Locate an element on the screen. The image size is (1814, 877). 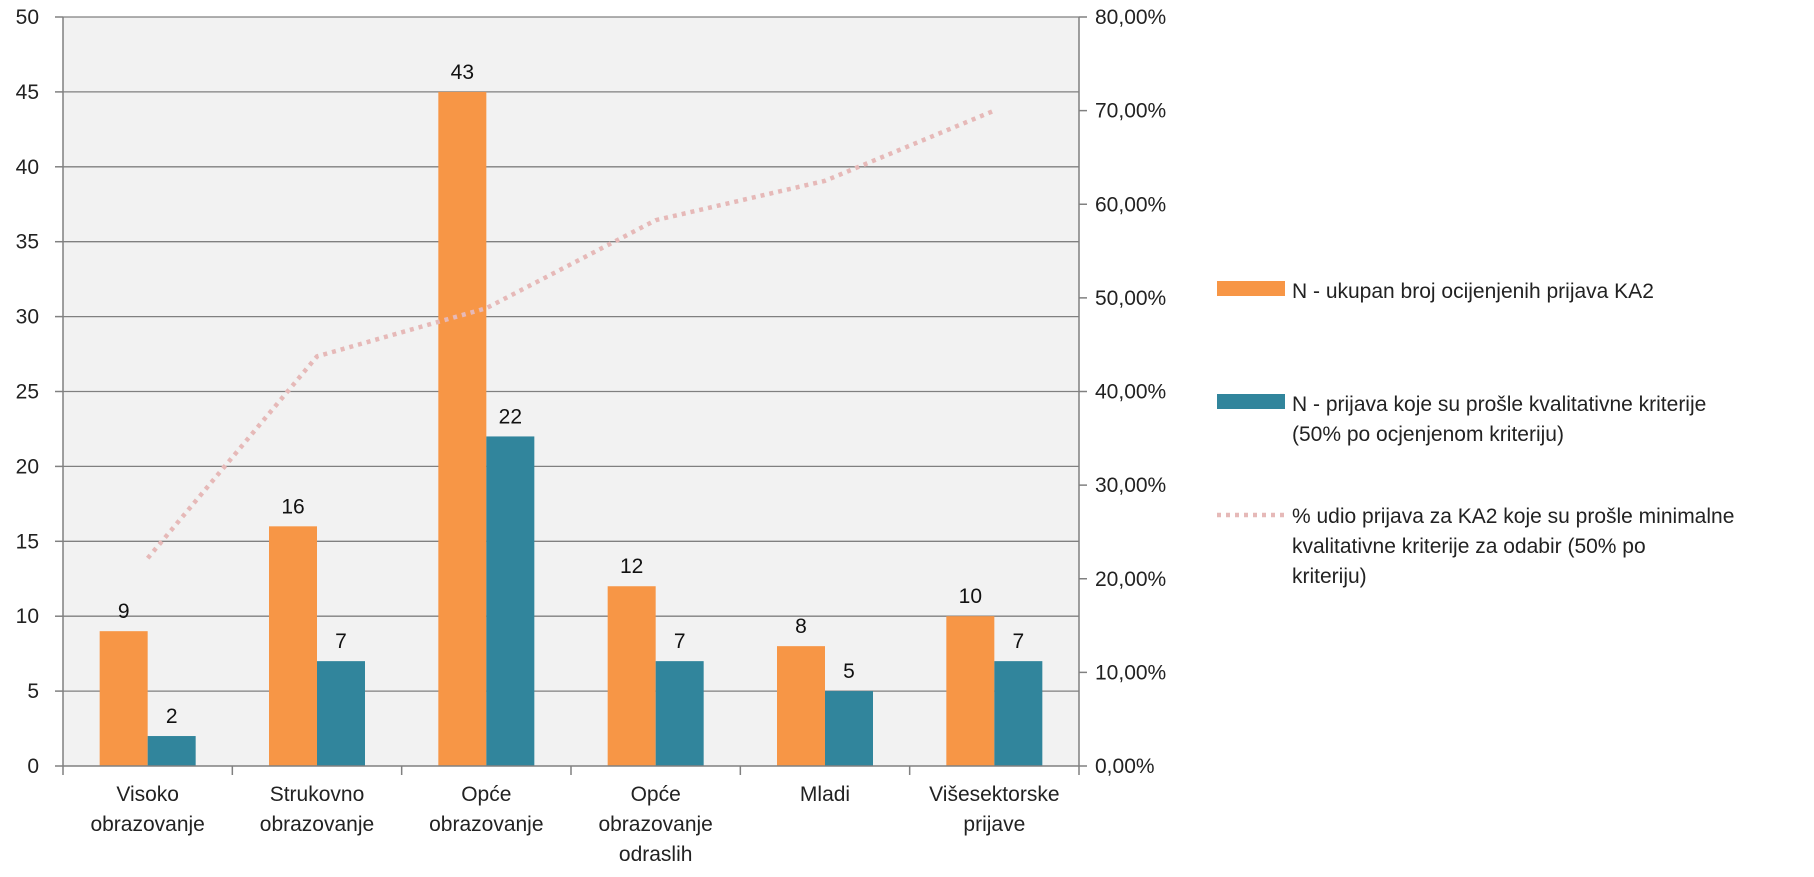
right-tick-label: 50,00% is located at coordinates (1130, 298).